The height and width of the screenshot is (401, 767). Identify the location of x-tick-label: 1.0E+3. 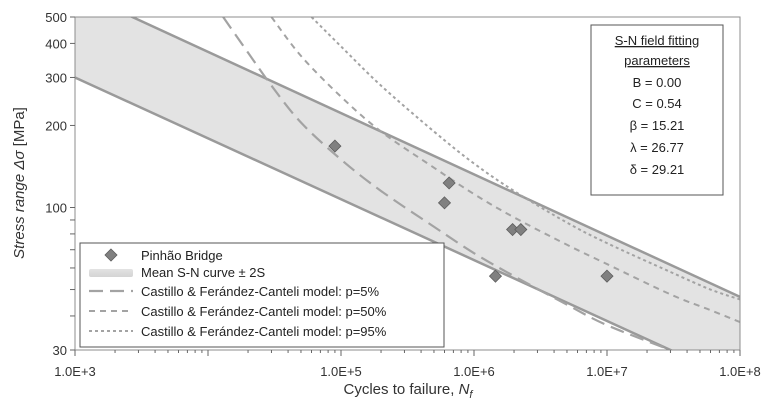
(75, 371).